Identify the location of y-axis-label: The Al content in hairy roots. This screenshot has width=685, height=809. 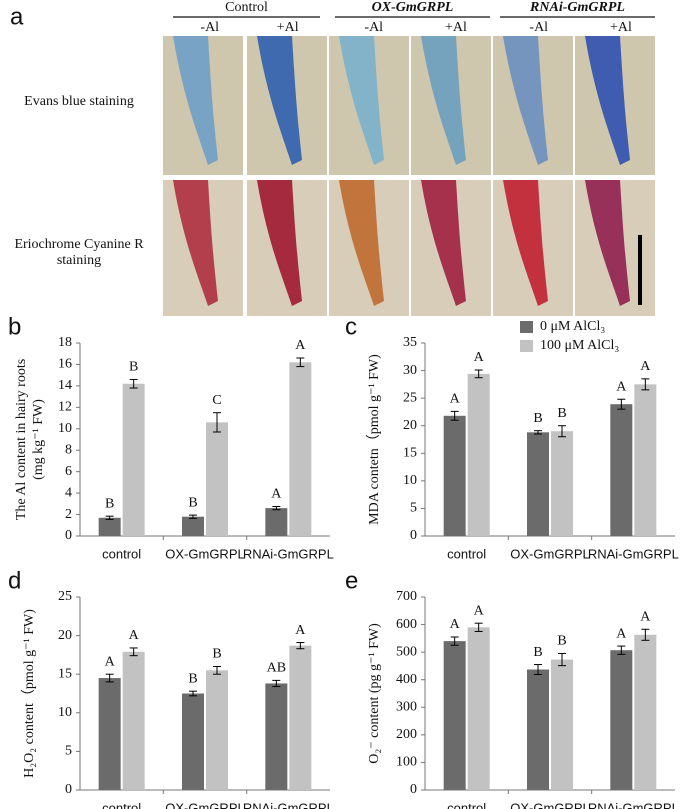
(21, 439).